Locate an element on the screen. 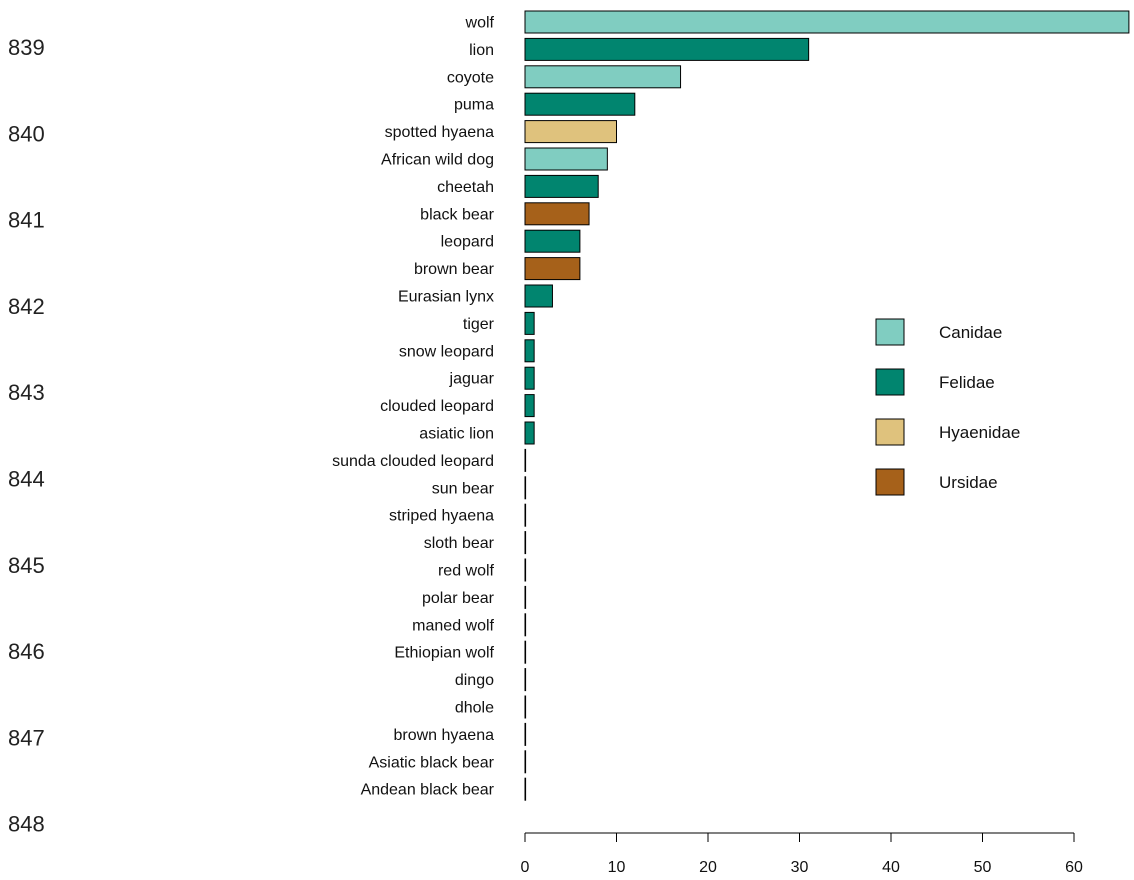  bar-ethiopian-wolf is located at coordinates (525, 652).